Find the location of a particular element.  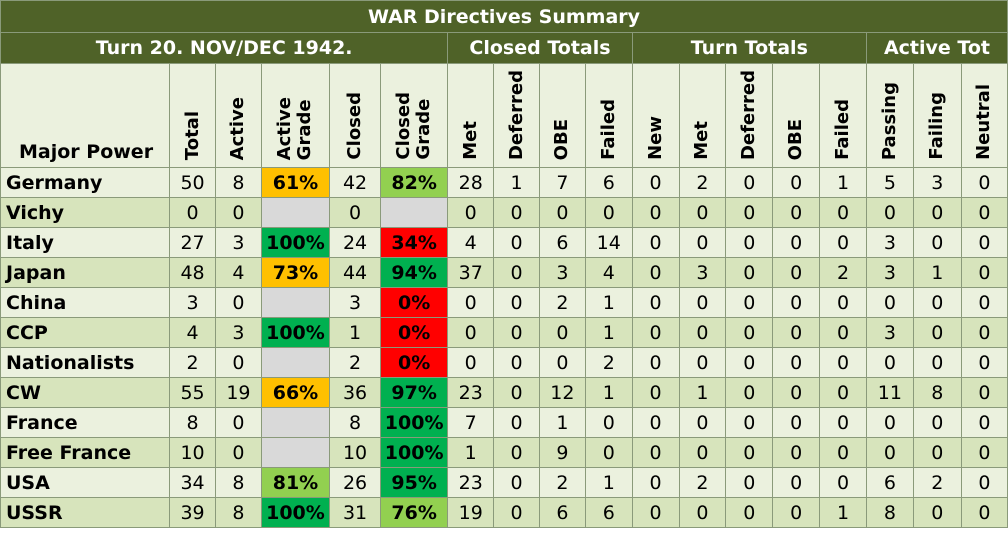

col-header-tt-failed: Failed is located at coordinates (843, 115).